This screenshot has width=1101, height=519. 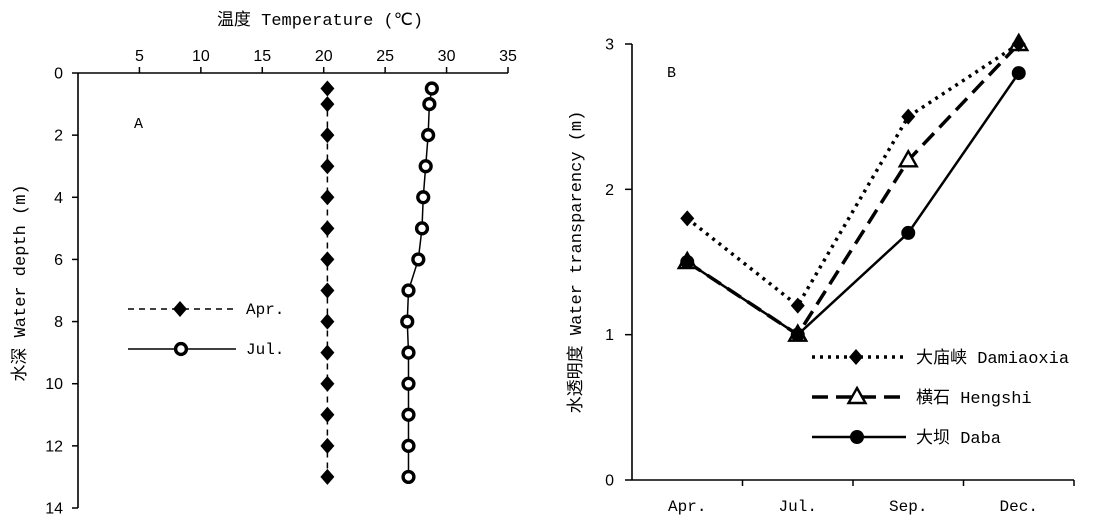 I want to click on panel-a-y-tick-label-14: 14, so click(x=54, y=509).